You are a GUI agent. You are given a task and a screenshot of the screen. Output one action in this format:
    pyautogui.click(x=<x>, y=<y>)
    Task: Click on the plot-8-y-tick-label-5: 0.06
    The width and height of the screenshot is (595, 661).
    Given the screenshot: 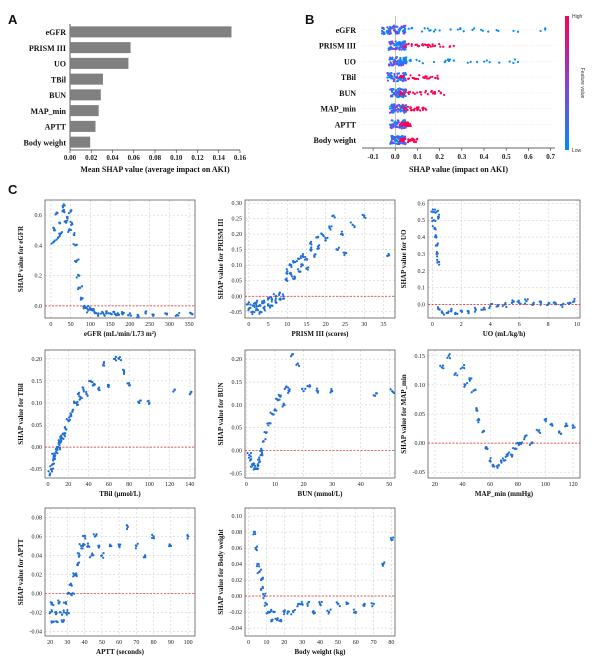 What is the action you would take?
    pyautogui.click(x=237, y=549)
    